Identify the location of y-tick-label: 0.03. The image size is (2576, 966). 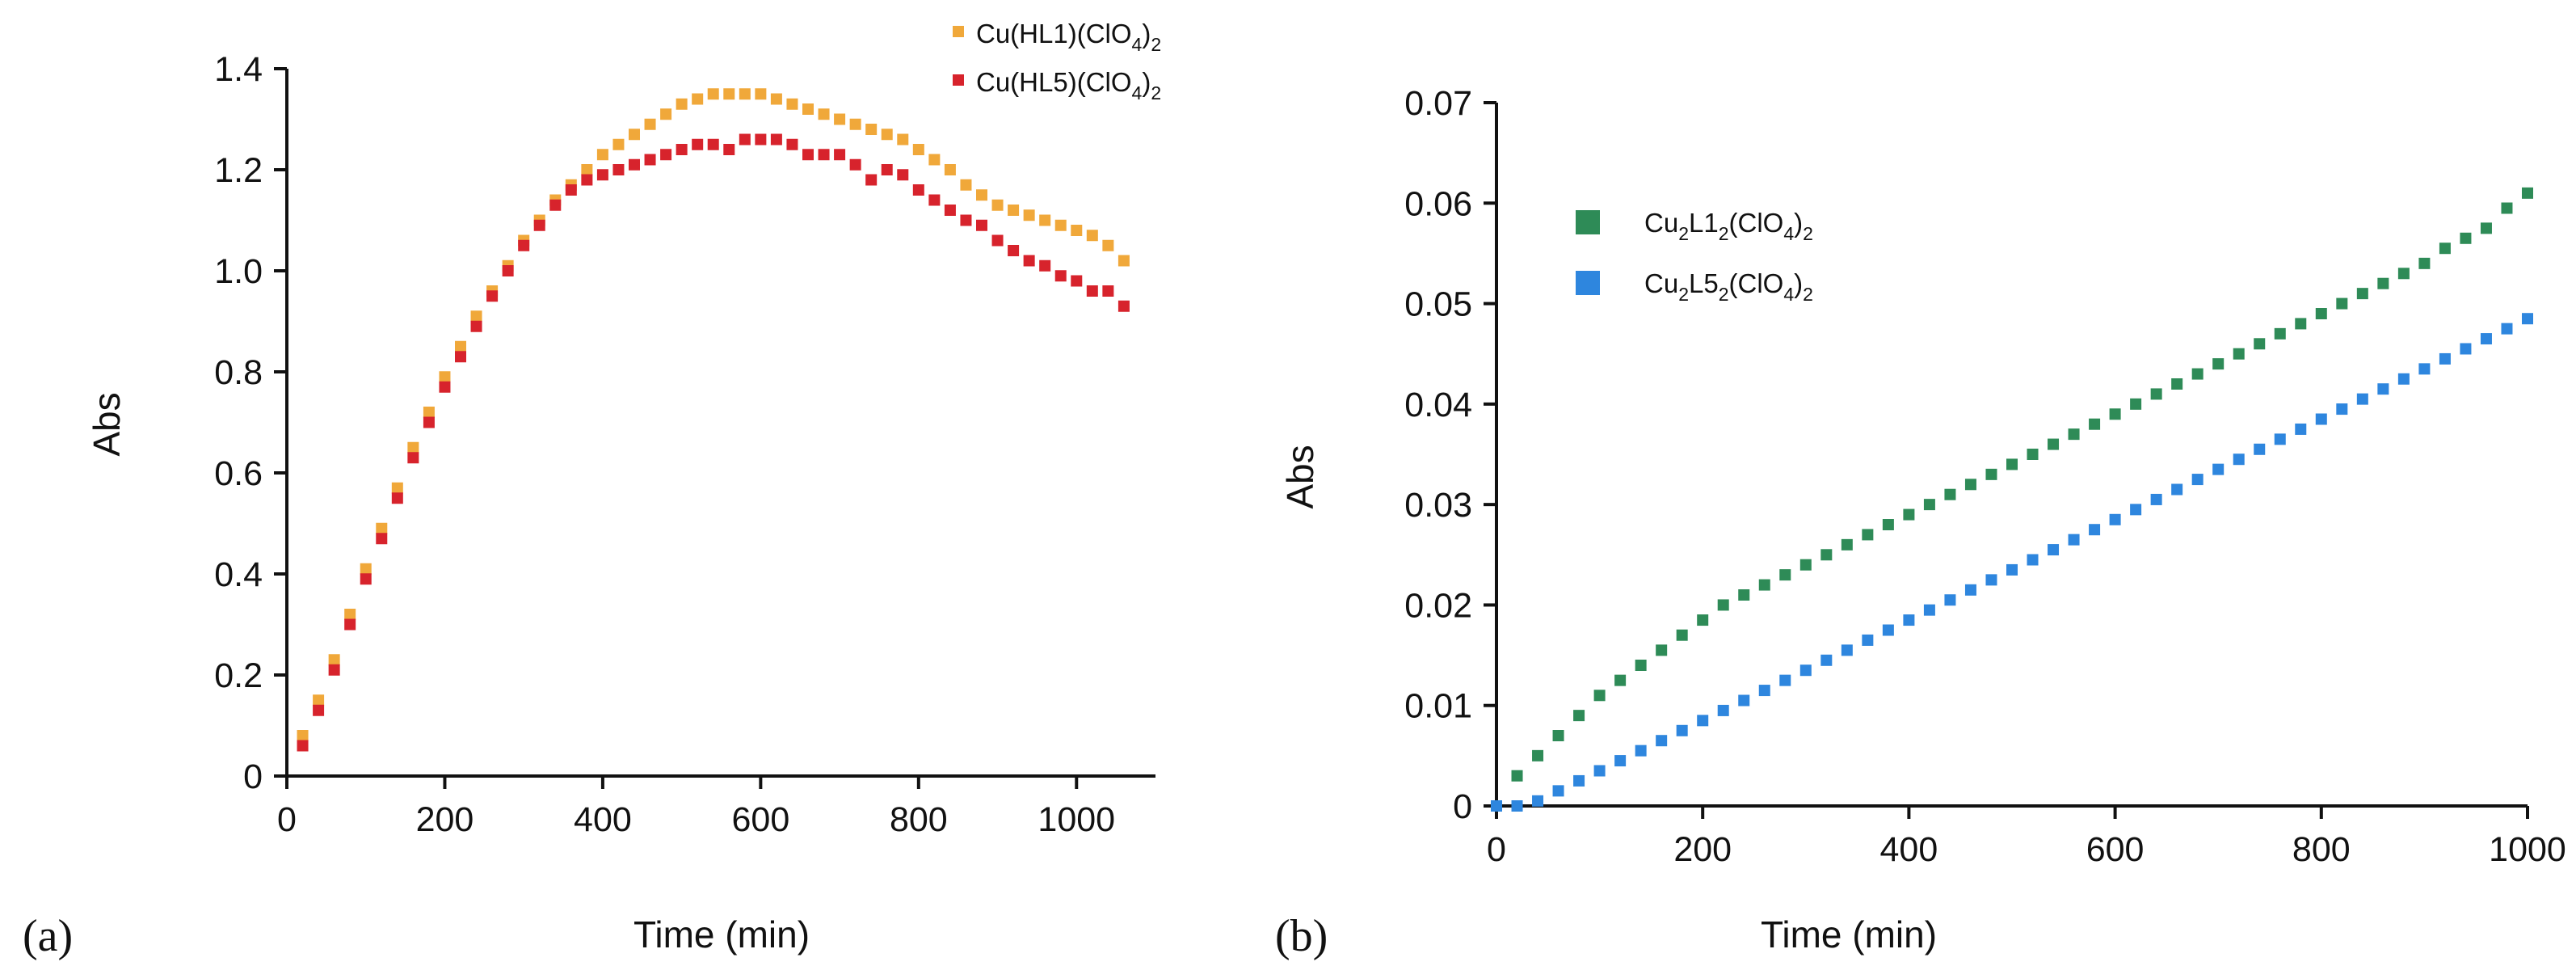
(1438, 505).